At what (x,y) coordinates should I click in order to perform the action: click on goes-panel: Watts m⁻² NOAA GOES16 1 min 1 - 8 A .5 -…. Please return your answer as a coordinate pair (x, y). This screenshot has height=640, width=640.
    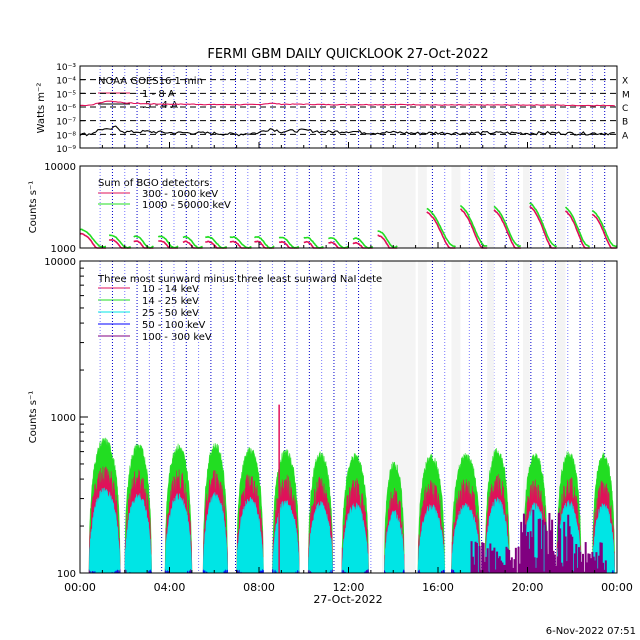
    Looking at the image, I should click on (333, 109).